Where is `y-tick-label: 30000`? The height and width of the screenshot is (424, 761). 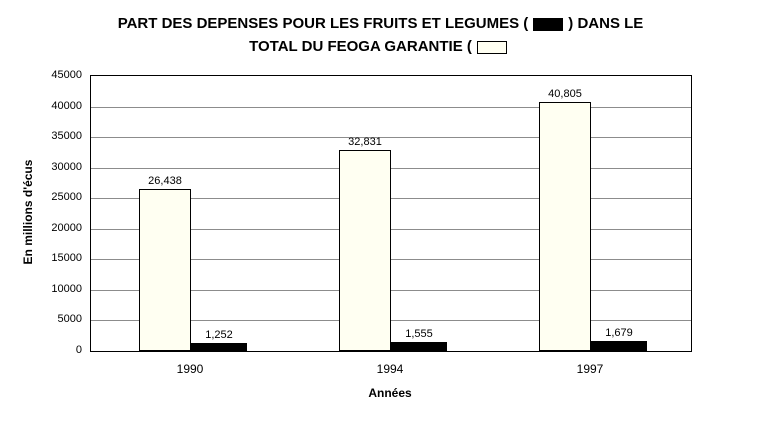 y-tick-label: 30000 is located at coordinates (66, 166).